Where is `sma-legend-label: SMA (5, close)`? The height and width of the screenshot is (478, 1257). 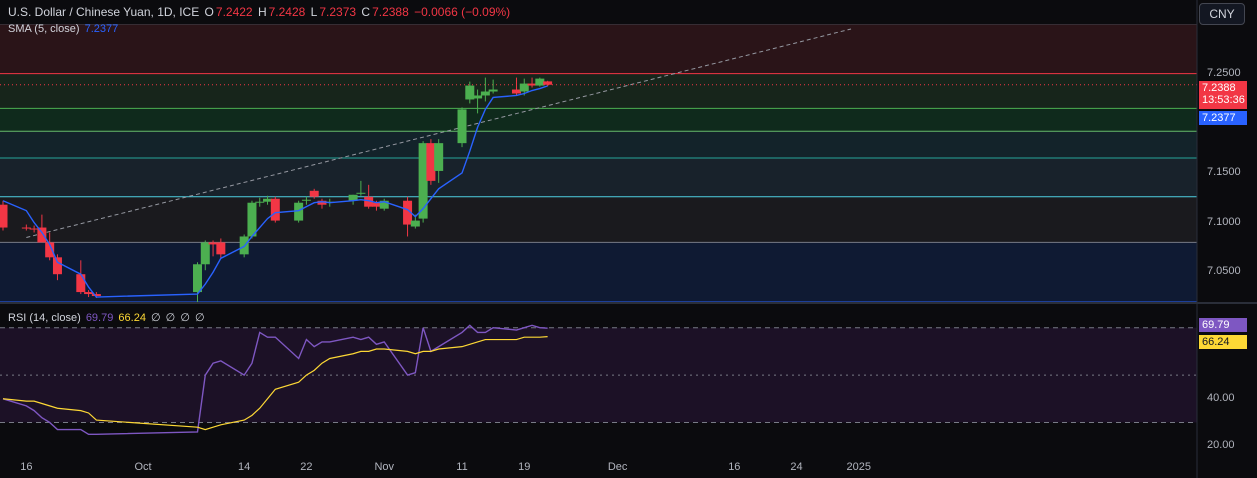
sma-legend-label: SMA (5, close) is located at coordinates (44, 29).